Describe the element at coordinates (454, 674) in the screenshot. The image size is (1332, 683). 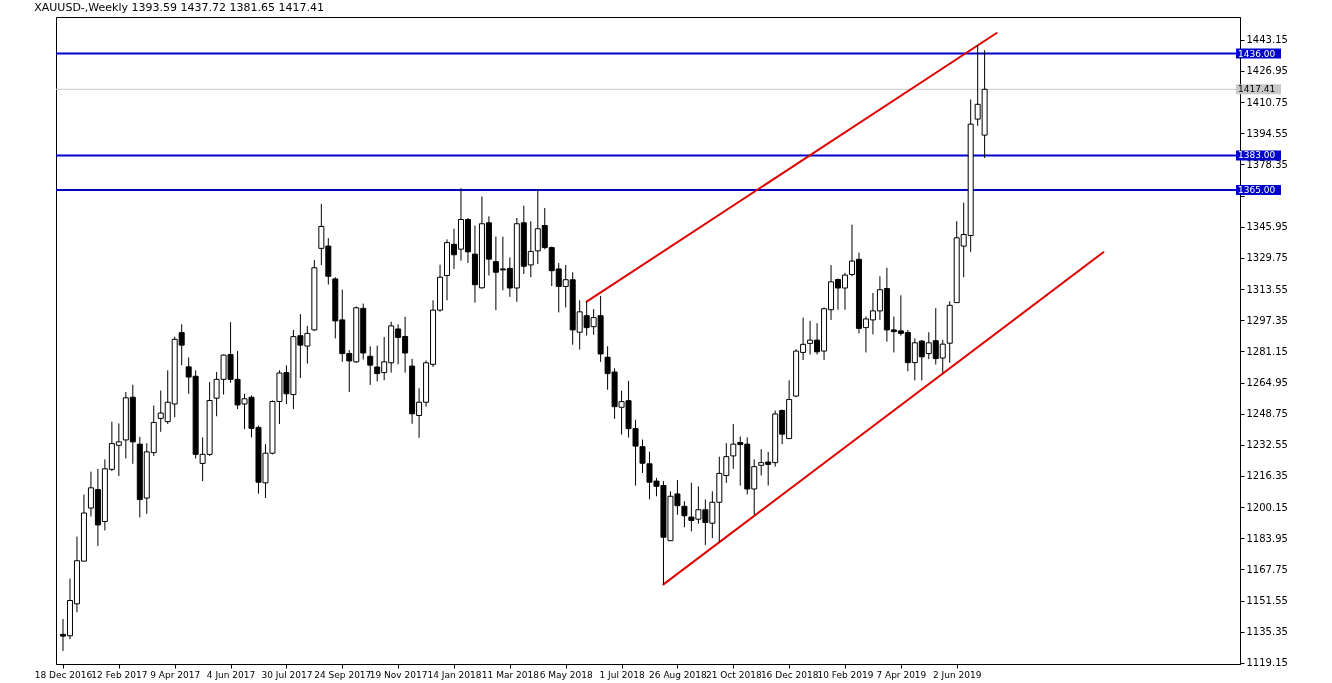
I see `x-tick-label: 14 Jan 2018` at that location.